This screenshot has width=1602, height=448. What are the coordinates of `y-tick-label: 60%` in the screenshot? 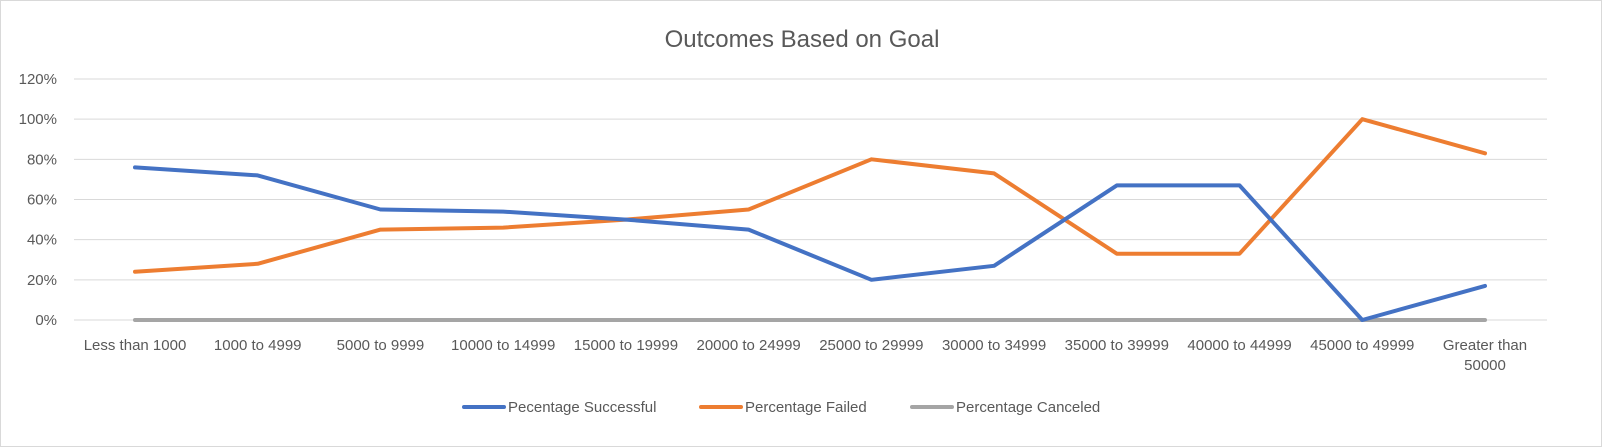 It's located at (42, 200).